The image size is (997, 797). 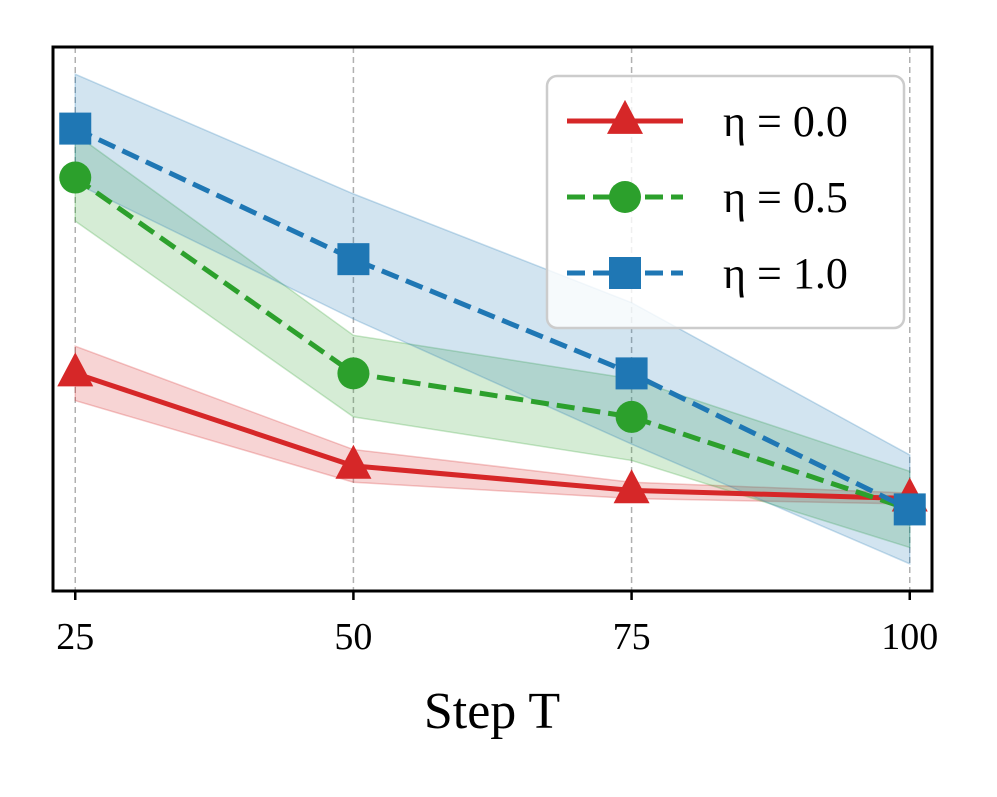 I want to click on legend-label-0: η = 0.0, so click(x=785, y=121).